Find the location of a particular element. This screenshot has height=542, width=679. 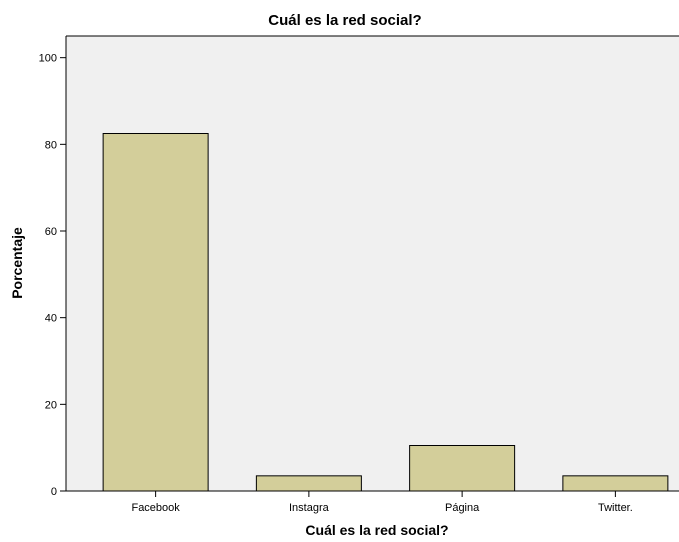

y-tick-label: 40 is located at coordinates (51, 319).